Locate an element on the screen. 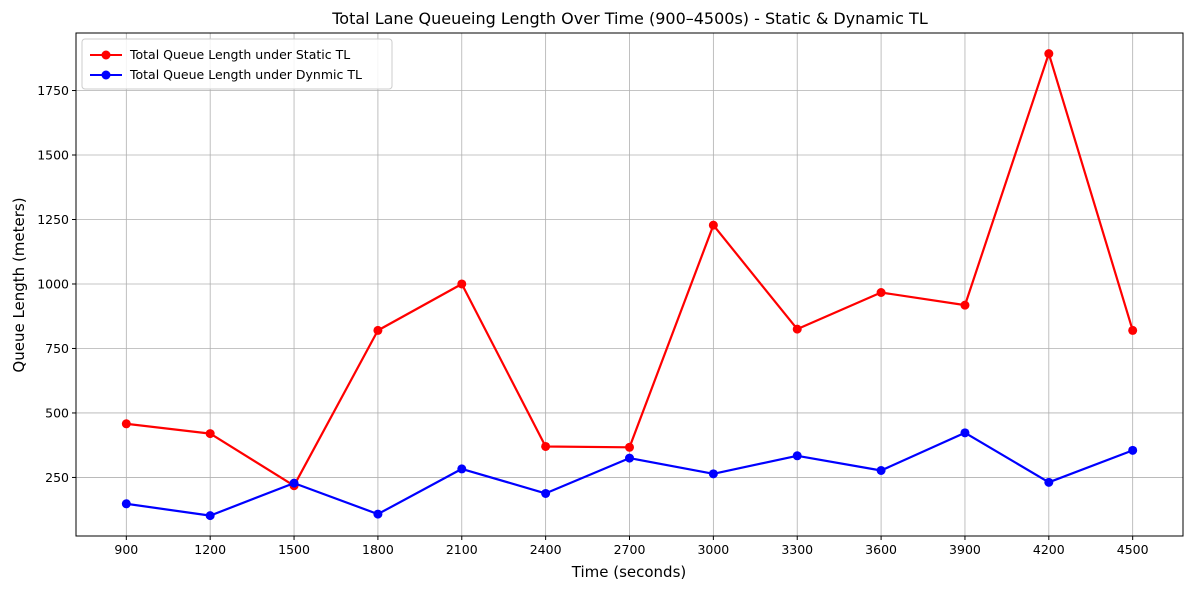 Image resolution: width=1189 pixels, height=590 pixels. y-tick-label: 250 is located at coordinates (57, 477).